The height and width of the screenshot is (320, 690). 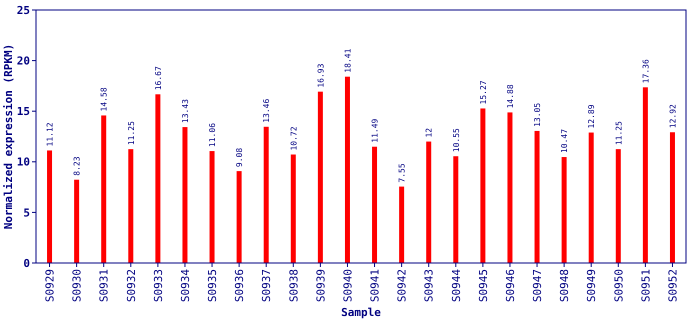 What do you see at coordinates (321, 285) in the screenshot?
I see `x-tick-label: S0939` at bounding box center [321, 285].